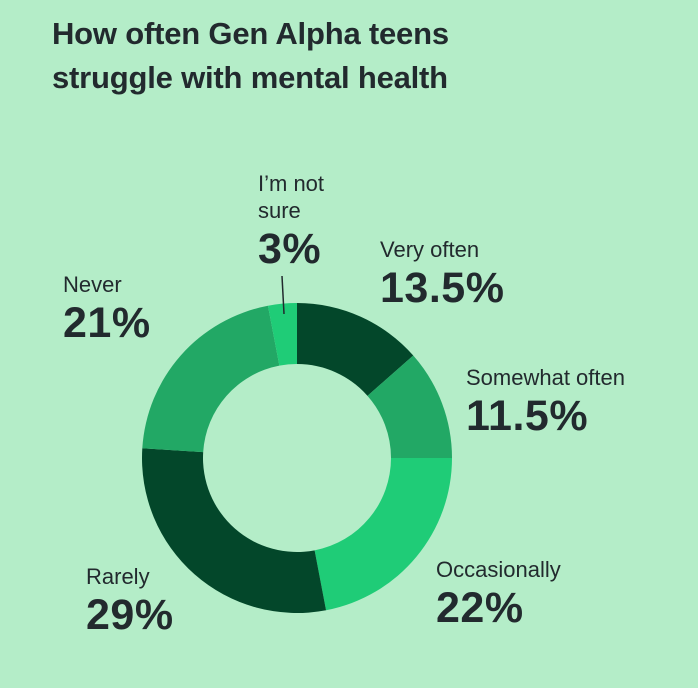 The width and height of the screenshot is (698, 688). What do you see at coordinates (442, 288) in the screenshot?
I see `slice-value-very-often: 13.5%` at bounding box center [442, 288].